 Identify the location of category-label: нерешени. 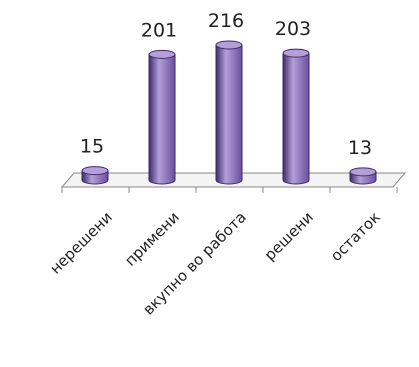
(81, 243).